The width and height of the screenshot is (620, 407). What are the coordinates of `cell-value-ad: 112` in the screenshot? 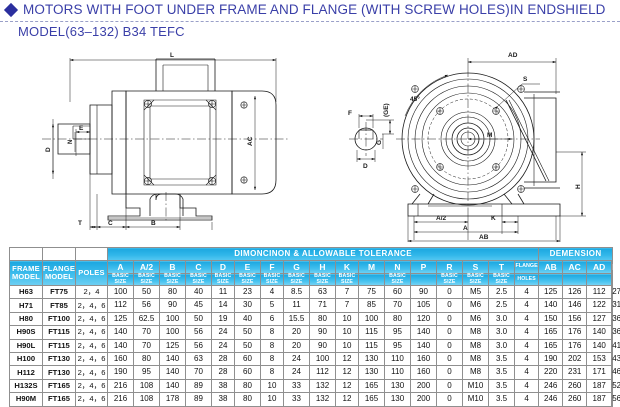 It's located at (599, 292).